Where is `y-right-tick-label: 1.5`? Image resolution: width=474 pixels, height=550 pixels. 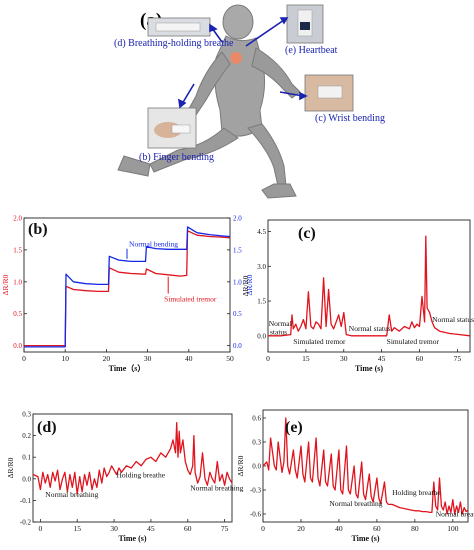 y-right-tick-label: 1.5 is located at coordinates (237, 250).